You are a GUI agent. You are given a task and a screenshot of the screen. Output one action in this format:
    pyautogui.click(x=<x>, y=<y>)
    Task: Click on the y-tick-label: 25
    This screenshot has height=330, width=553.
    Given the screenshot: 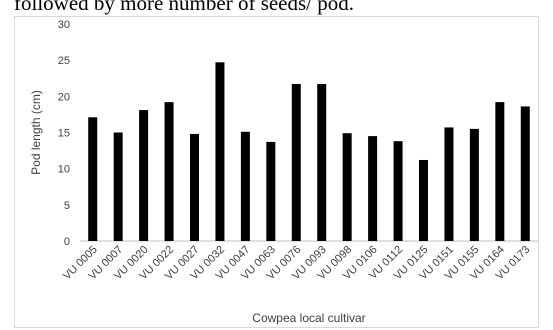 What is the action you would take?
    pyautogui.click(x=64, y=61)
    